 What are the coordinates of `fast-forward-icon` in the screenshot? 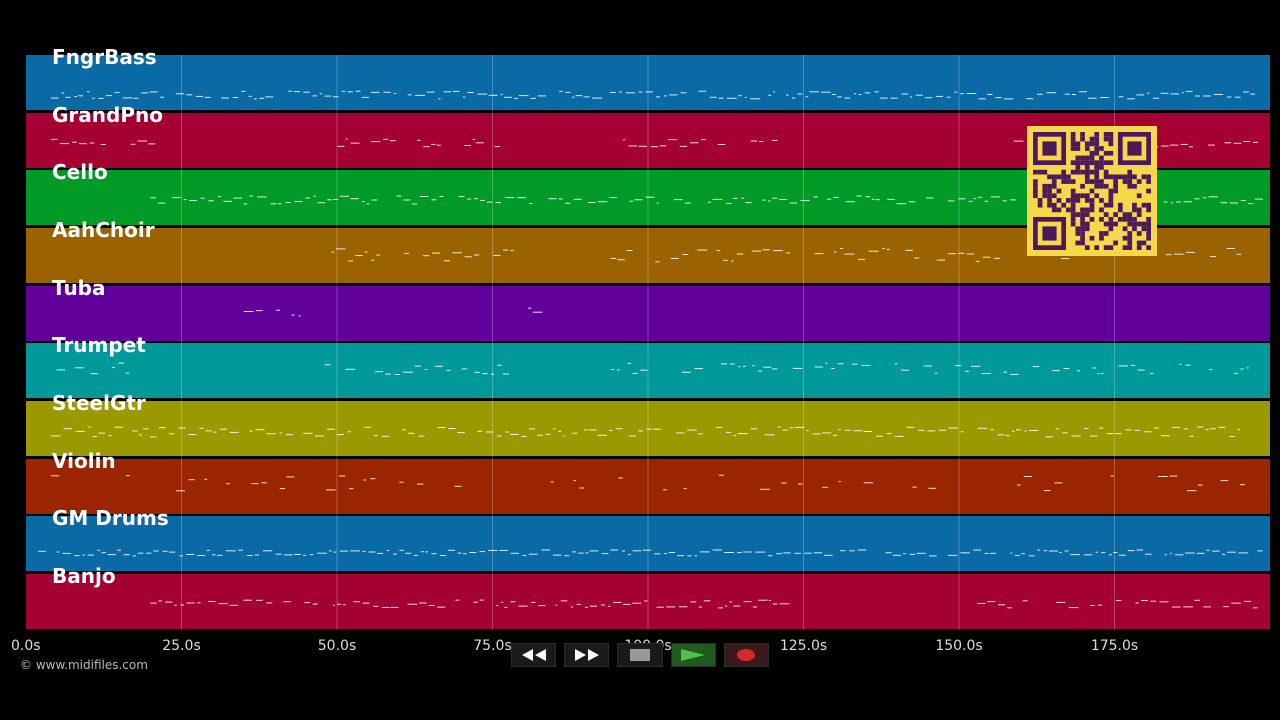 It's located at (586, 655).